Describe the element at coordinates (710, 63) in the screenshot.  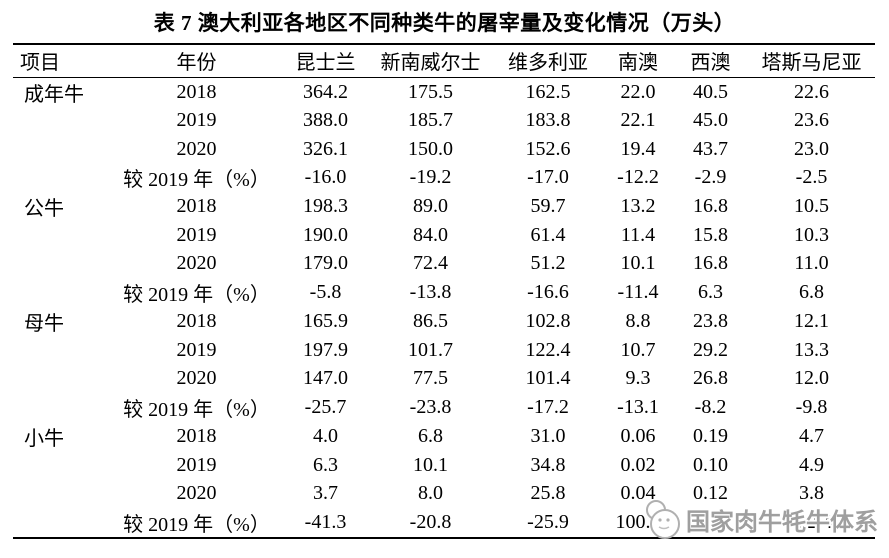
I see `header-western-australia: 西澳` at that location.